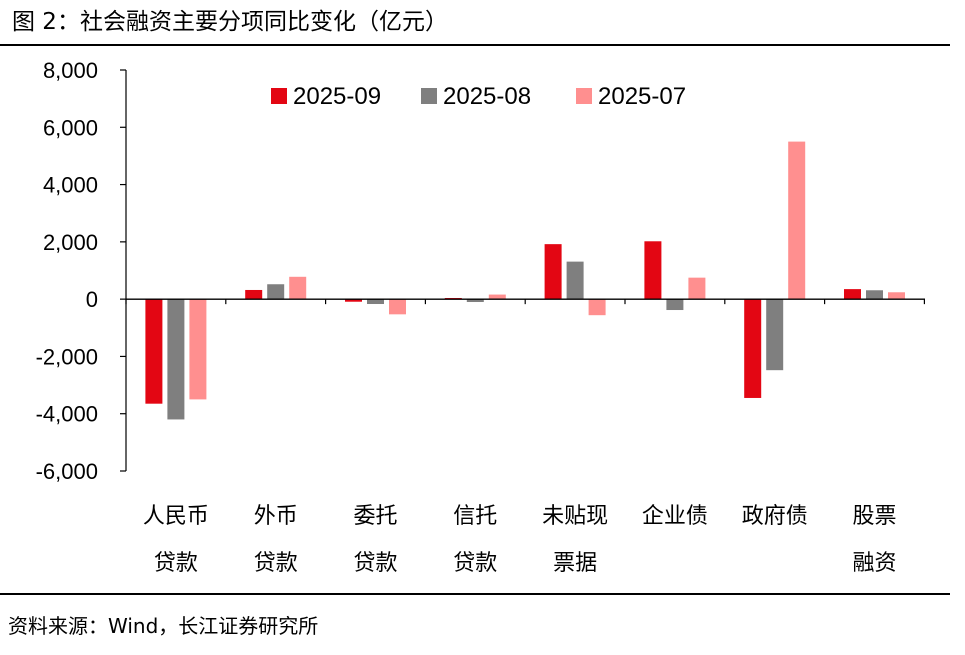  Describe the element at coordinates (70, 242) in the screenshot. I see `y-tick-label: 2,000` at that location.